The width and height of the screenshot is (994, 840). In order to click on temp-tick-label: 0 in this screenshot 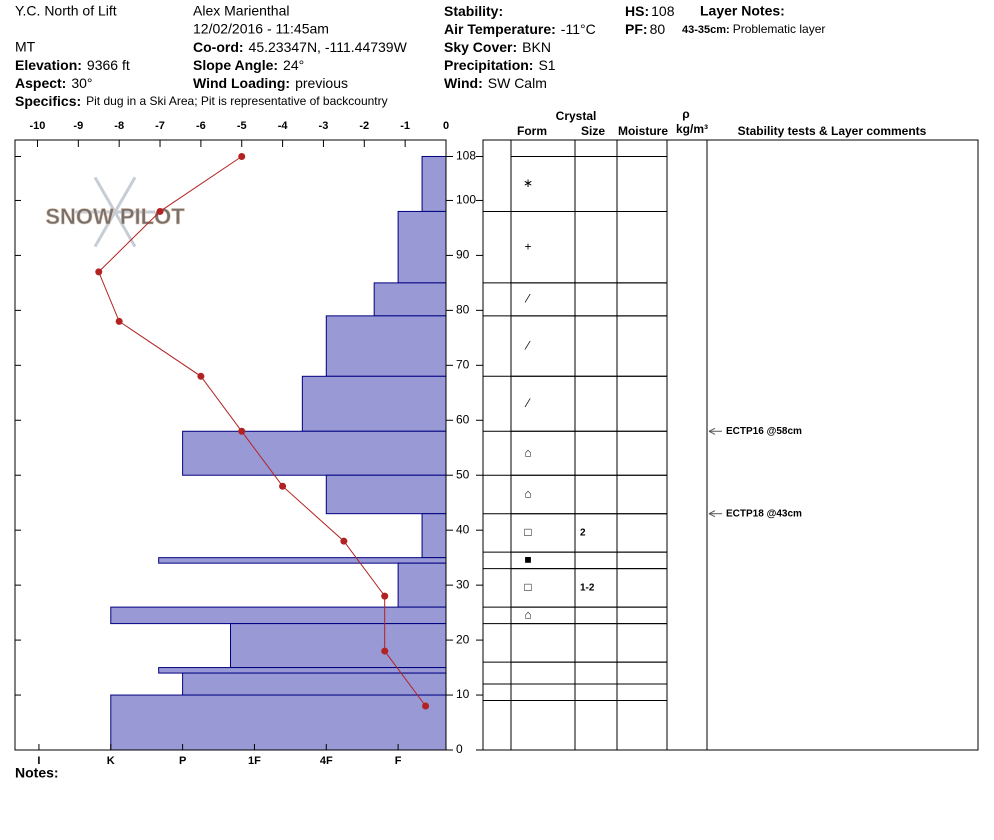, I will do `click(446, 126)`.